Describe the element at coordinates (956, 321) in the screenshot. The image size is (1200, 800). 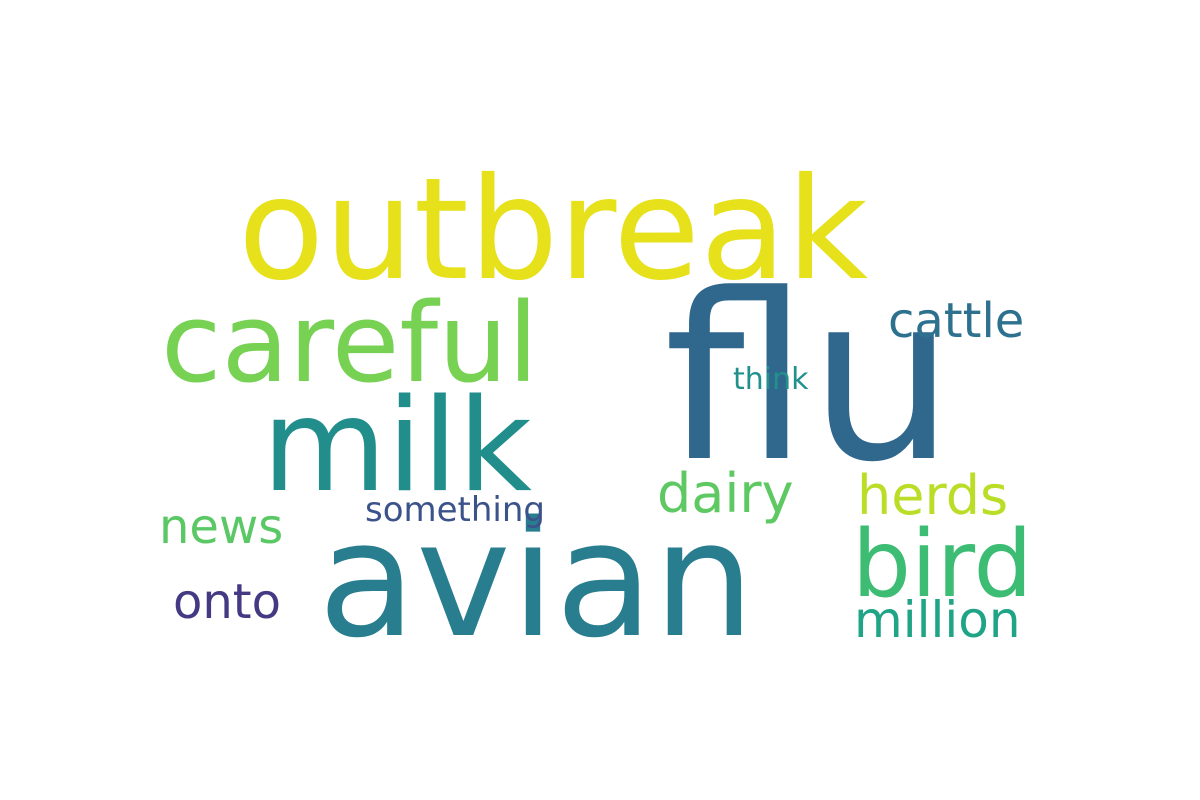
I see `word-cattle: cattle` at that location.